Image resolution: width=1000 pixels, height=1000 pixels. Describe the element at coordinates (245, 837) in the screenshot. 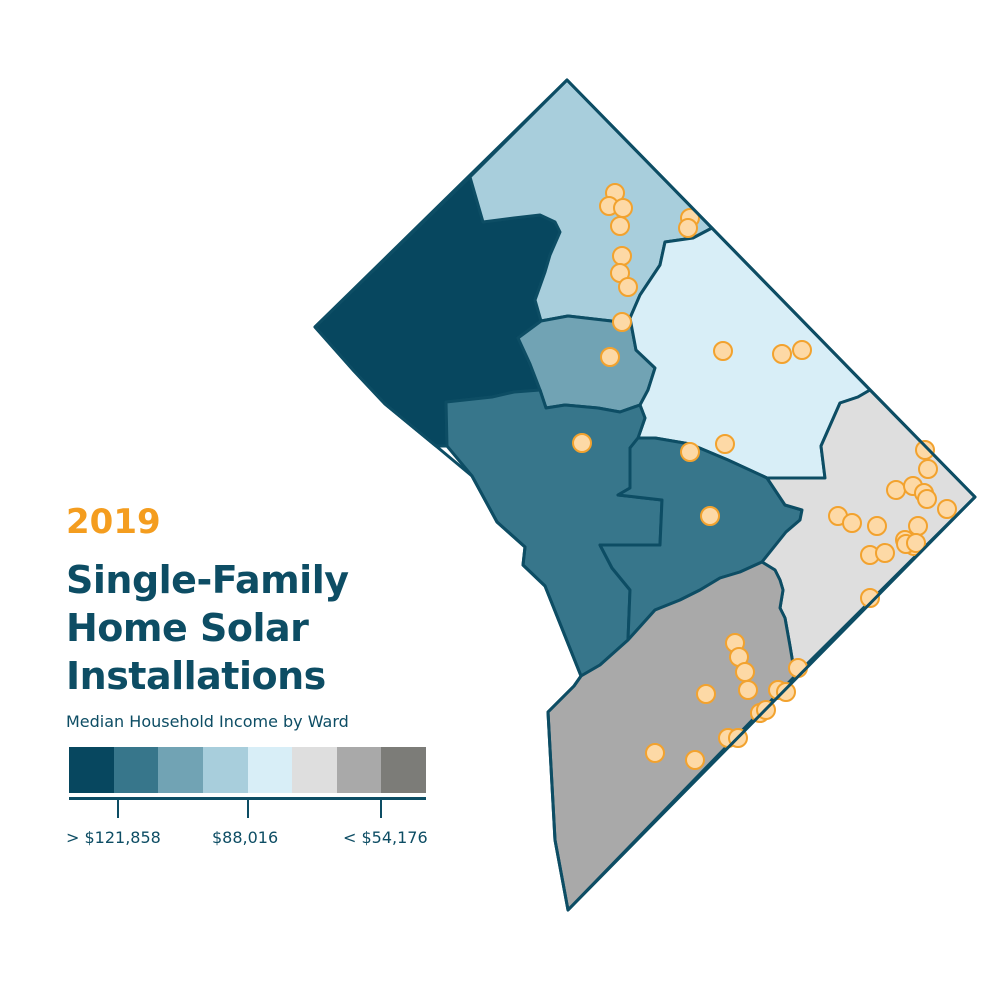

I see `legend-label-mid: $88,016` at that location.